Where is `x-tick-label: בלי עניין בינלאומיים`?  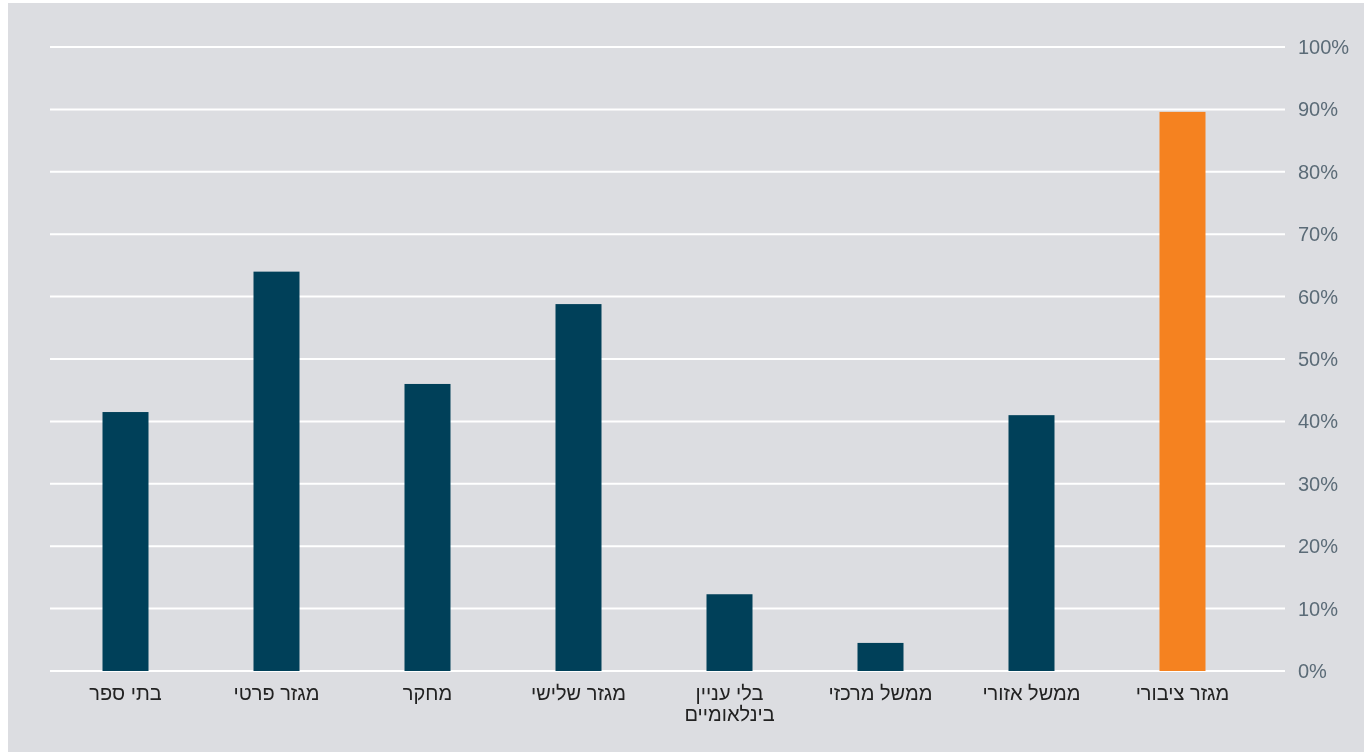
x-tick-label: בלי עניין בינלאומיים is located at coordinates (729, 703).